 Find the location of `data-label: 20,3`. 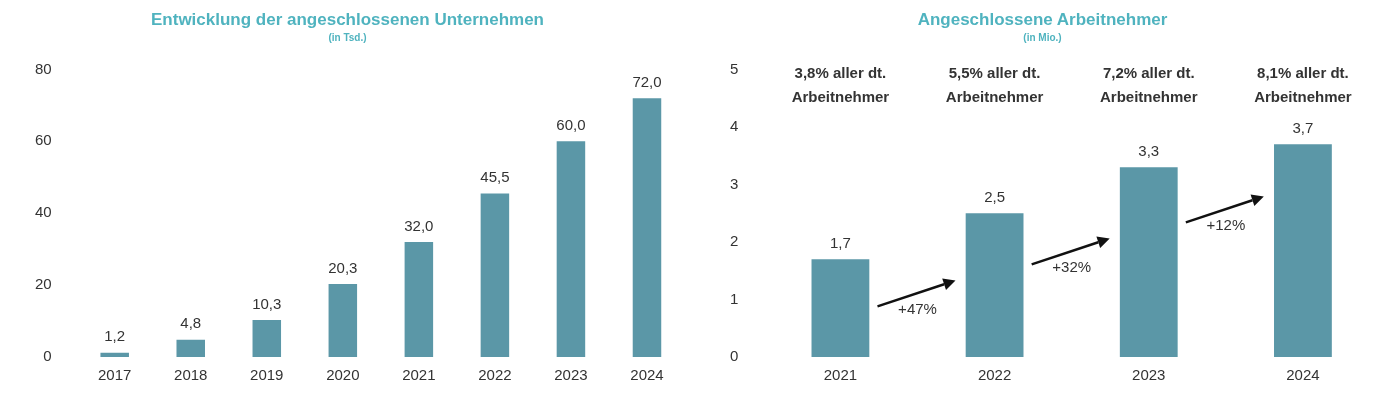

data-label: 20,3 is located at coordinates (343, 267).